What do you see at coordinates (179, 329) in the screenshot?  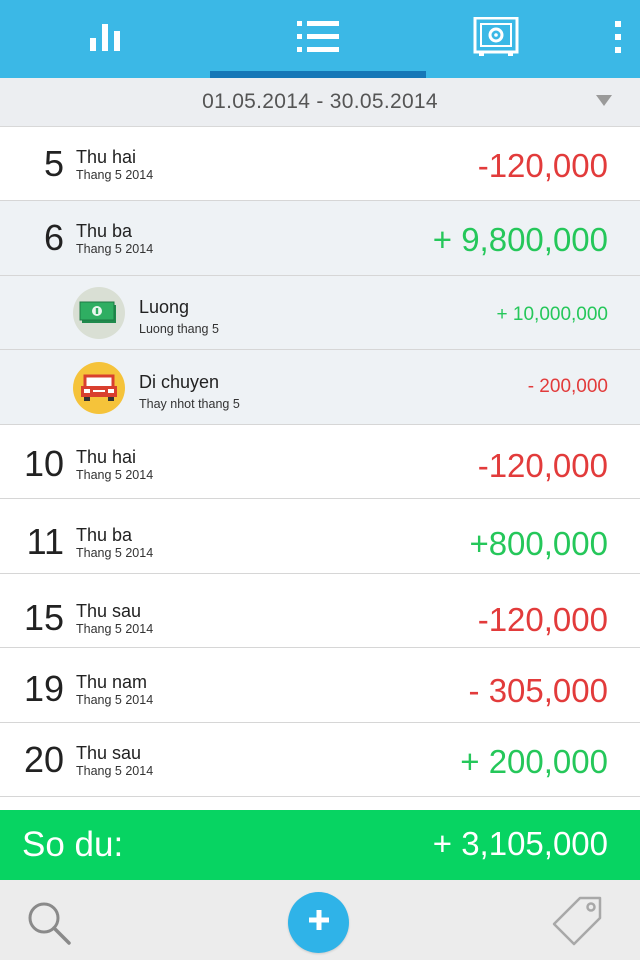 I see `transaction-note: Luong thang 5` at bounding box center [179, 329].